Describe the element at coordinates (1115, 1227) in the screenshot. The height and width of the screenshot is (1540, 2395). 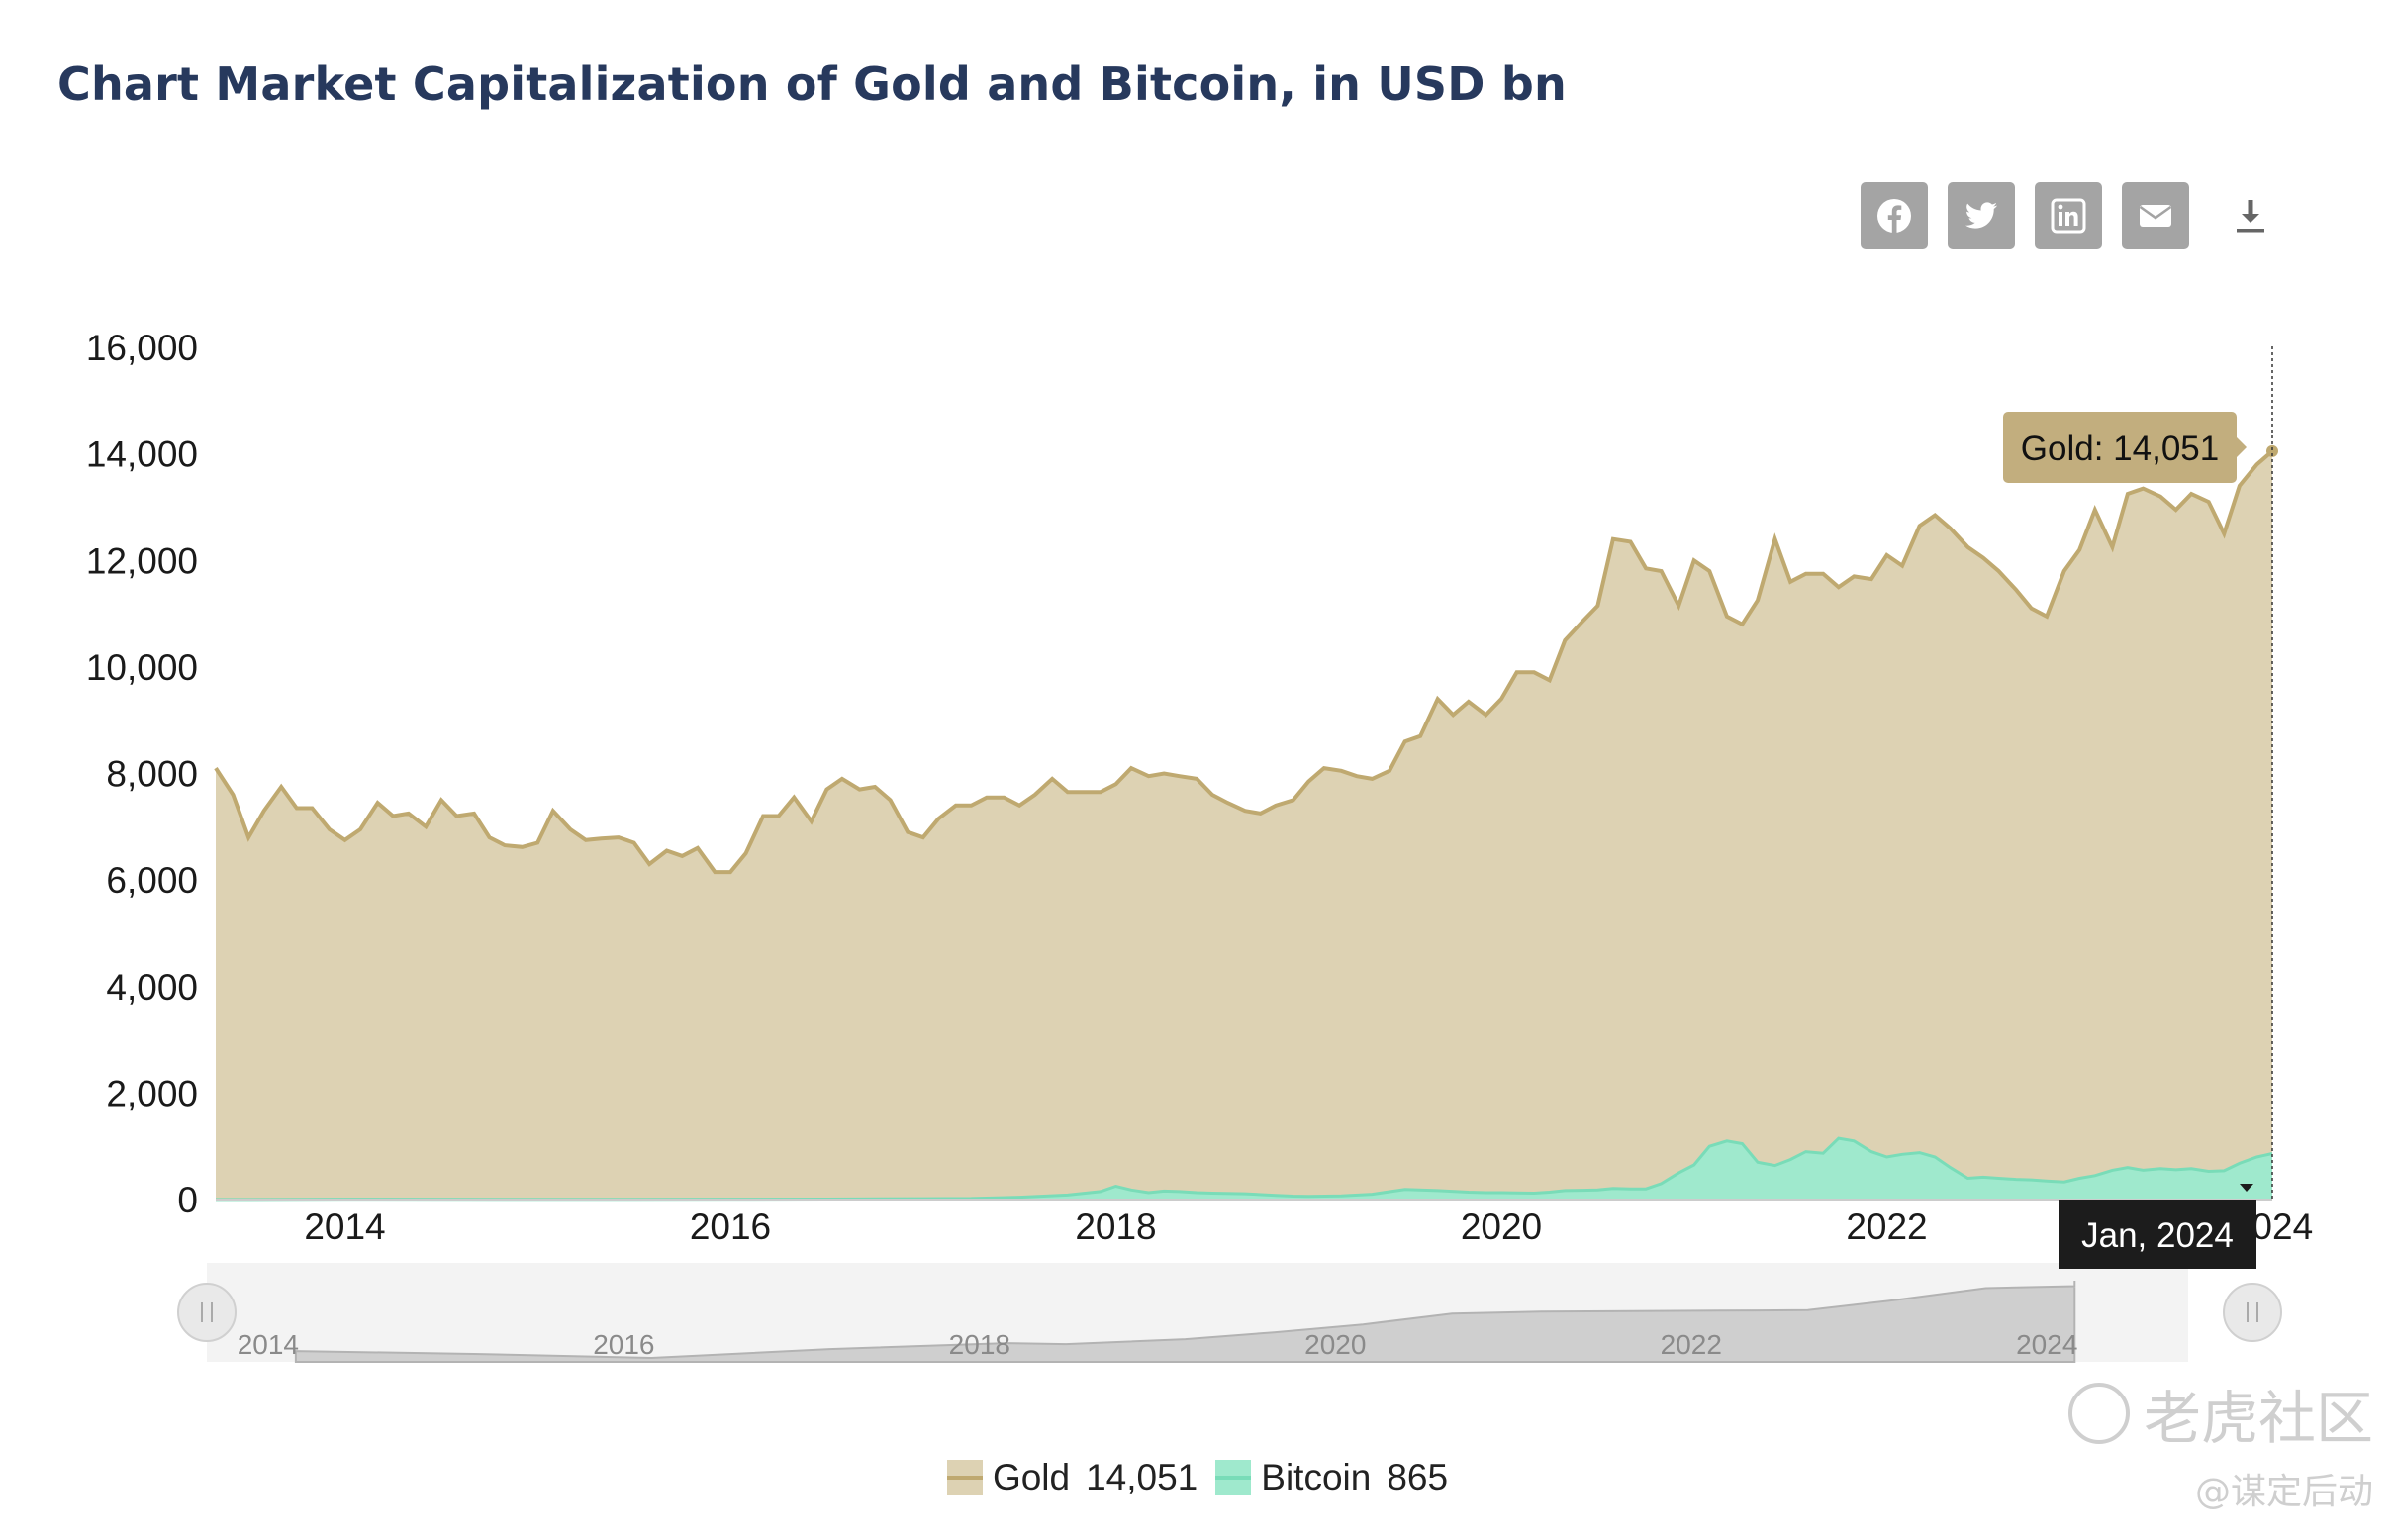
I see `x-tick-label: 2018` at that location.